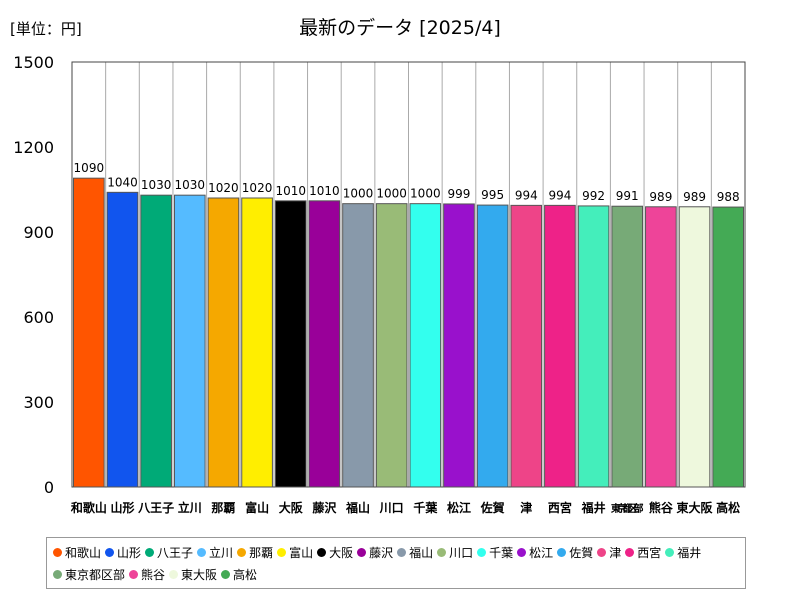 The height and width of the screenshot is (604, 800). Describe the element at coordinates (221, 552) in the screenshot. I see `legend-label: 立川` at that location.